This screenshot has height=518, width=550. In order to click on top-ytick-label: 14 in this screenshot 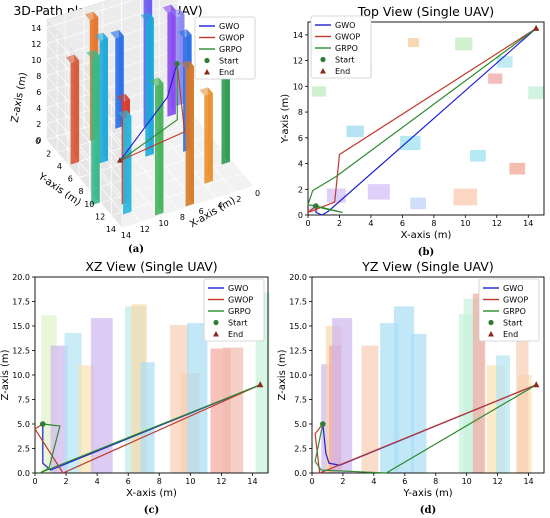, I will do `click(298, 35)`.